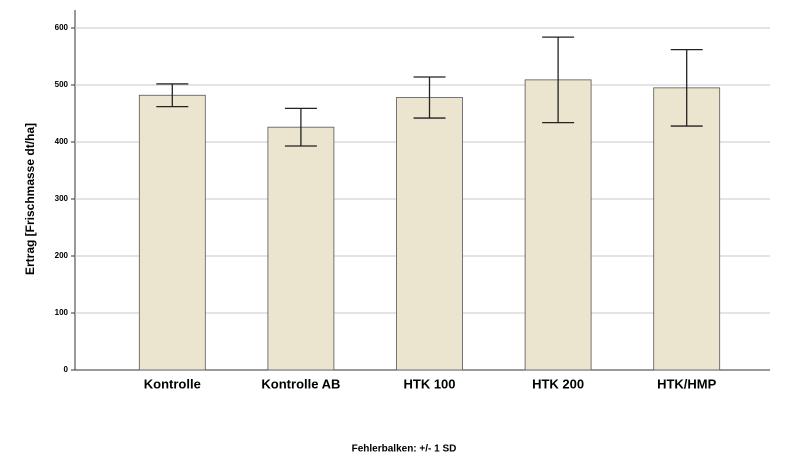 The height and width of the screenshot is (464, 809). Describe the element at coordinates (30, 199) in the screenshot. I see `y-axis-label: Ertrag [Frischmasse dt/ha]` at that location.